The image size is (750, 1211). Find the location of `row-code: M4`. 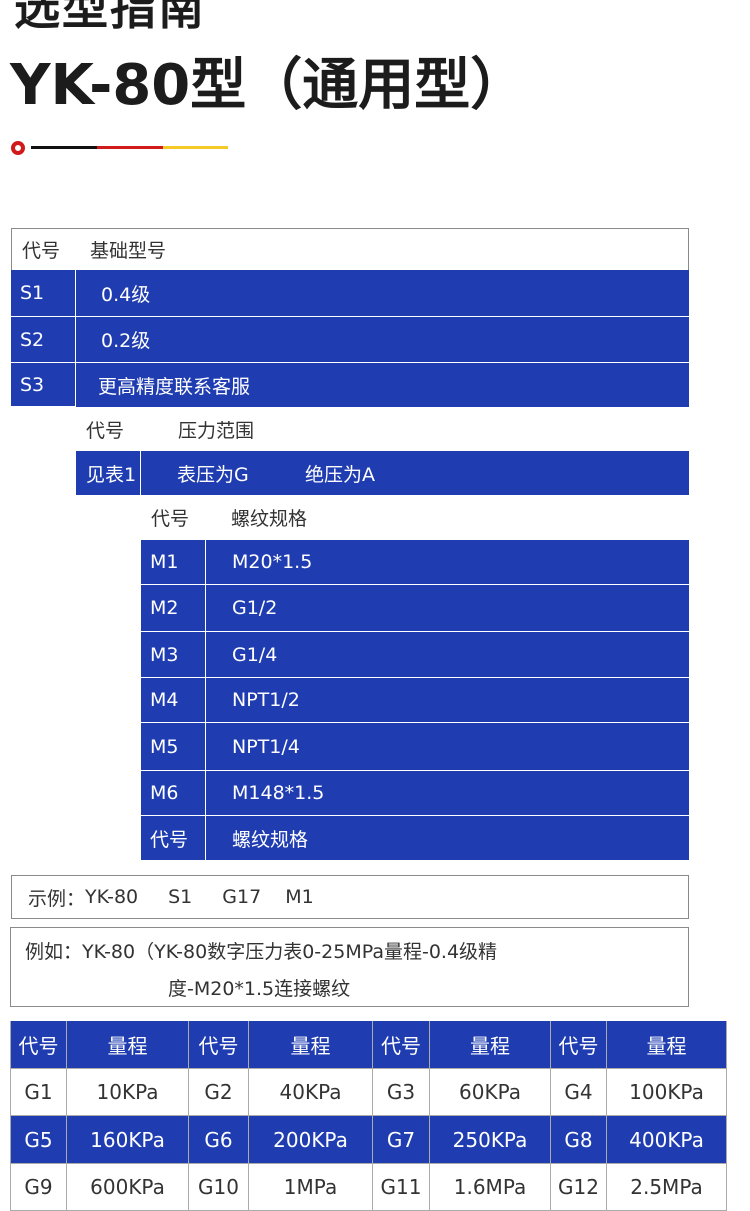

row-code: M4 is located at coordinates (173, 700).